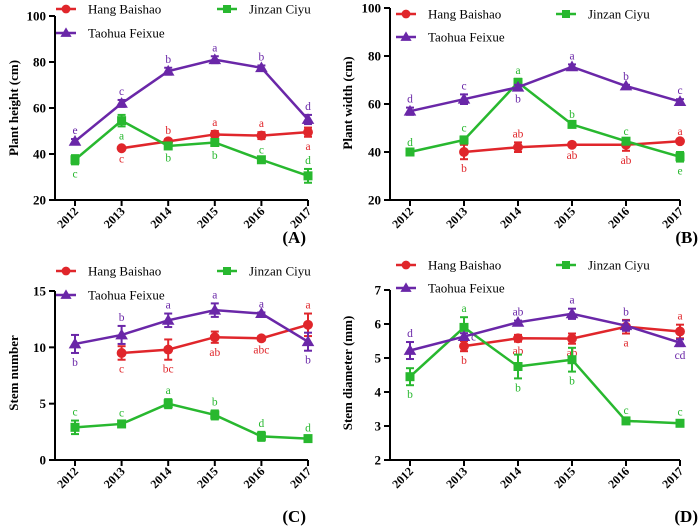 The width and height of the screenshot is (700, 529). What do you see at coordinates (456, 477) in the screenshot?
I see `panel-d-xtick-label: 2013` at bounding box center [456, 477].